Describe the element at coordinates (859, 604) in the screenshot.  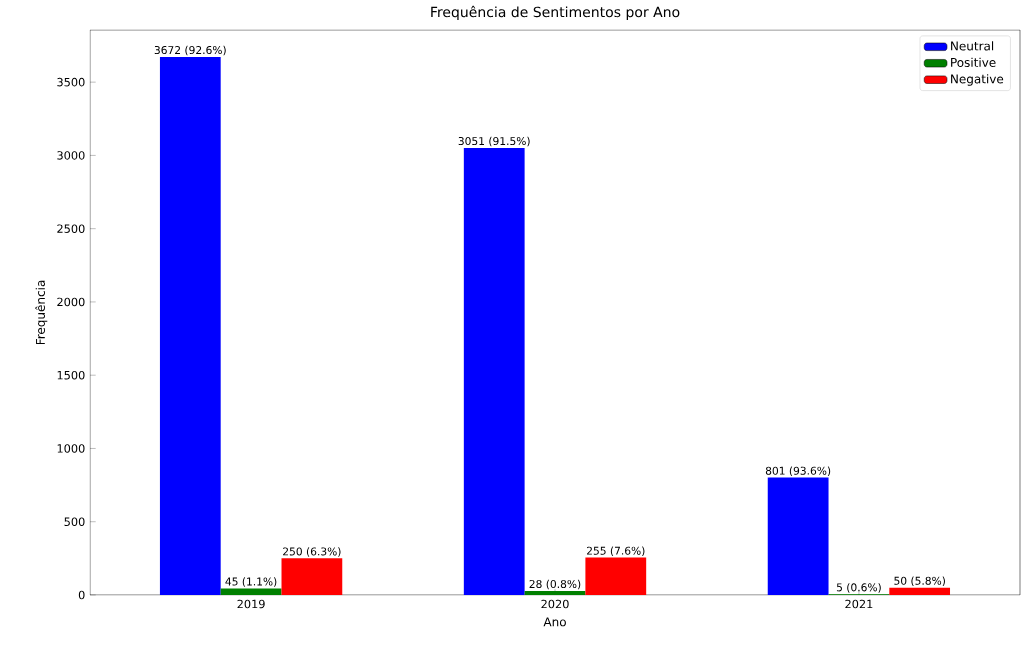
I see `x-tick-label: 2021` at that location.